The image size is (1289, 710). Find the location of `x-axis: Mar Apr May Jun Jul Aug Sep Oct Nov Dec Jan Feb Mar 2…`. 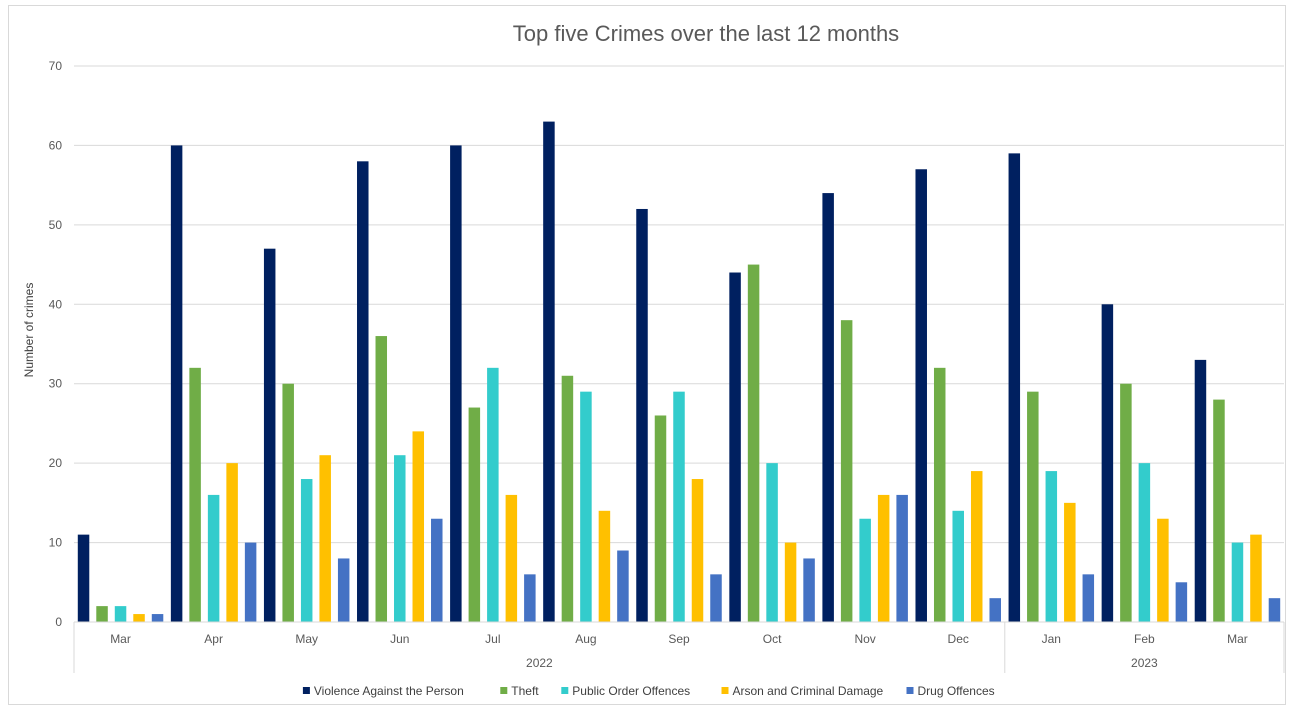

x-axis: Mar Apr May Jun Jul Aug Sep Oct Nov Dec Jan Feb Mar 2… is located at coordinates (679, 647).